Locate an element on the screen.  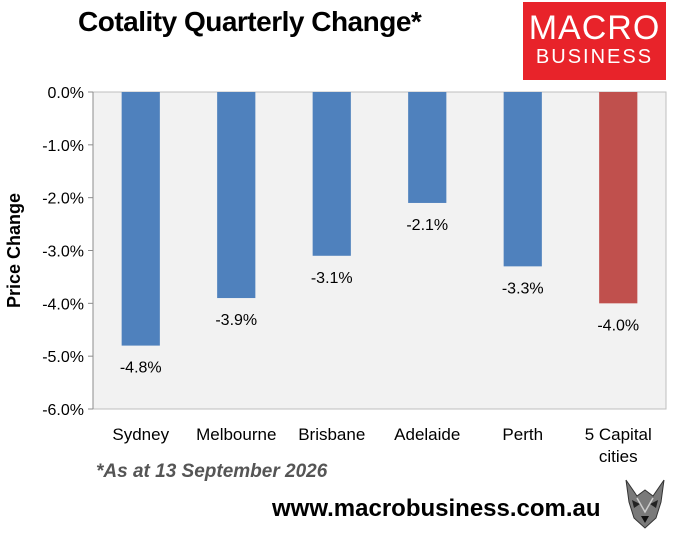
data-label: -2.1% is located at coordinates (427, 225).